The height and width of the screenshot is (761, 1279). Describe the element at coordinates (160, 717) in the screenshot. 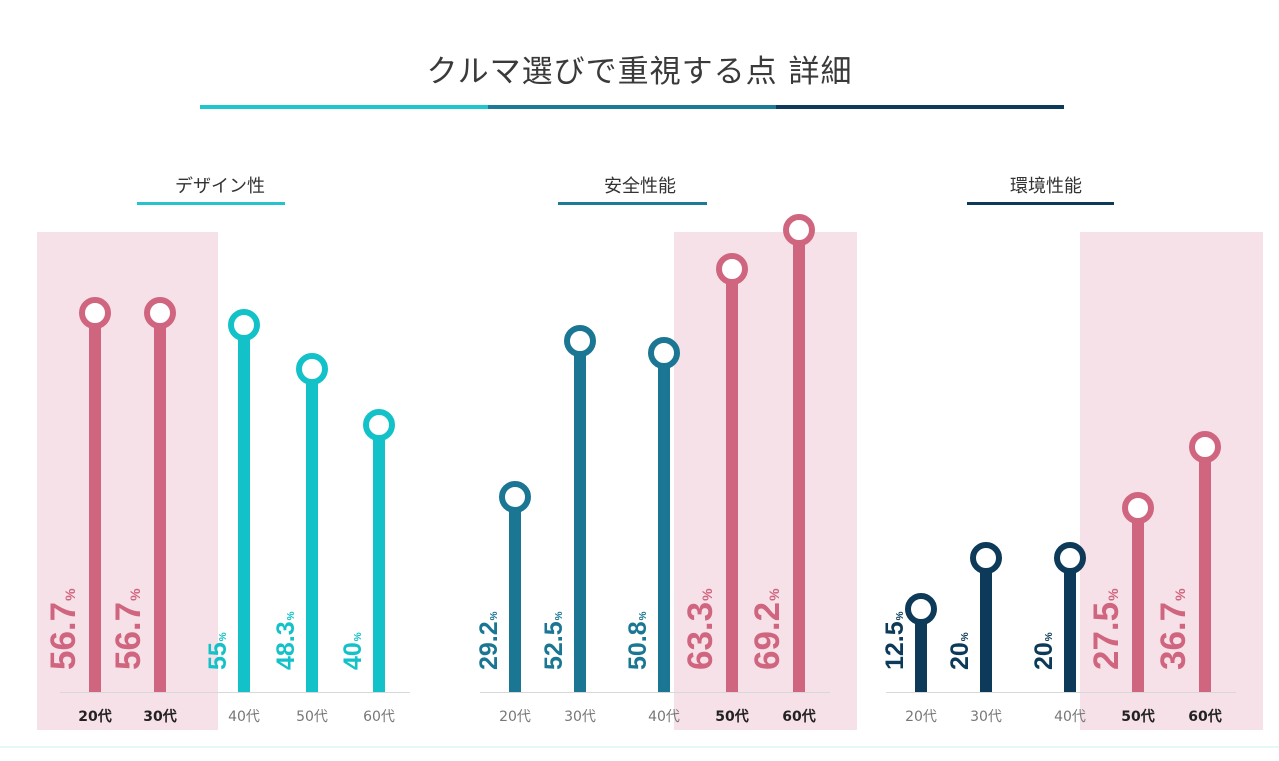

I see `category-label: 30代` at that location.